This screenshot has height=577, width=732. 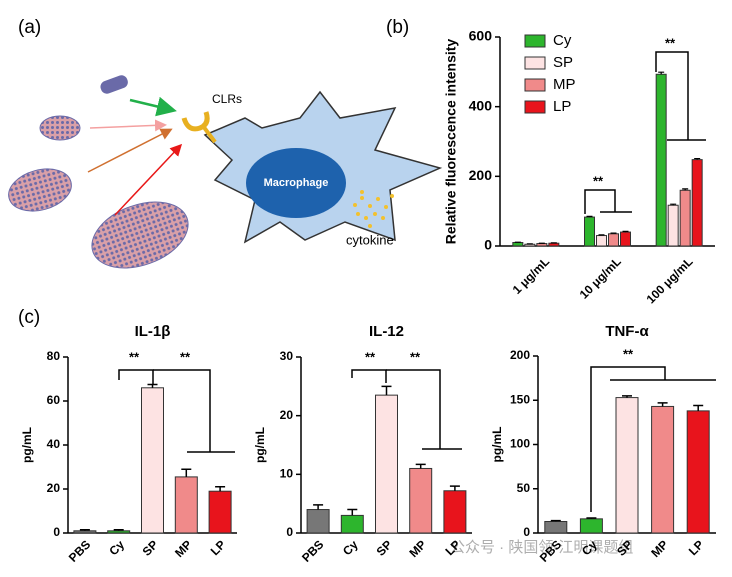 I want to click on panel-label: (a), so click(x=29, y=27).